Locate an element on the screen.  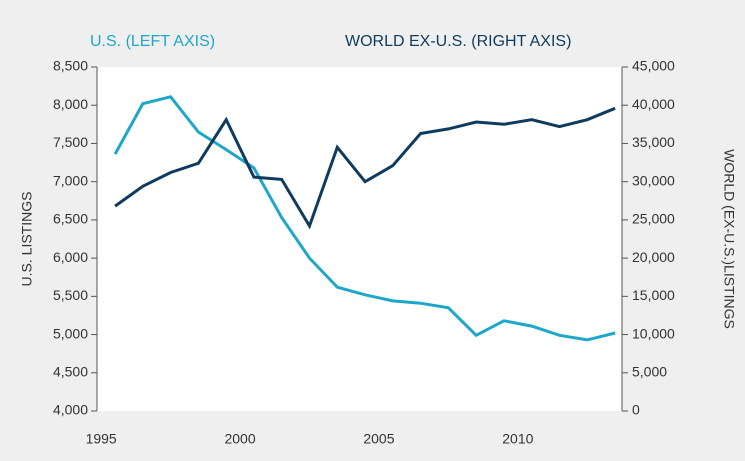
y2-tick-label: 10,000 is located at coordinates (653, 333).